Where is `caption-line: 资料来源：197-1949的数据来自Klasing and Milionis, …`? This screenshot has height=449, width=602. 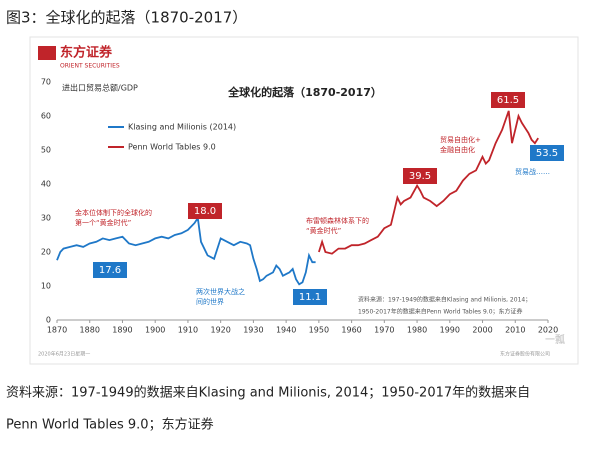 caption-line: 资料来源：197-1949的数据来自Klasing and Milionis, … is located at coordinates (268, 393).